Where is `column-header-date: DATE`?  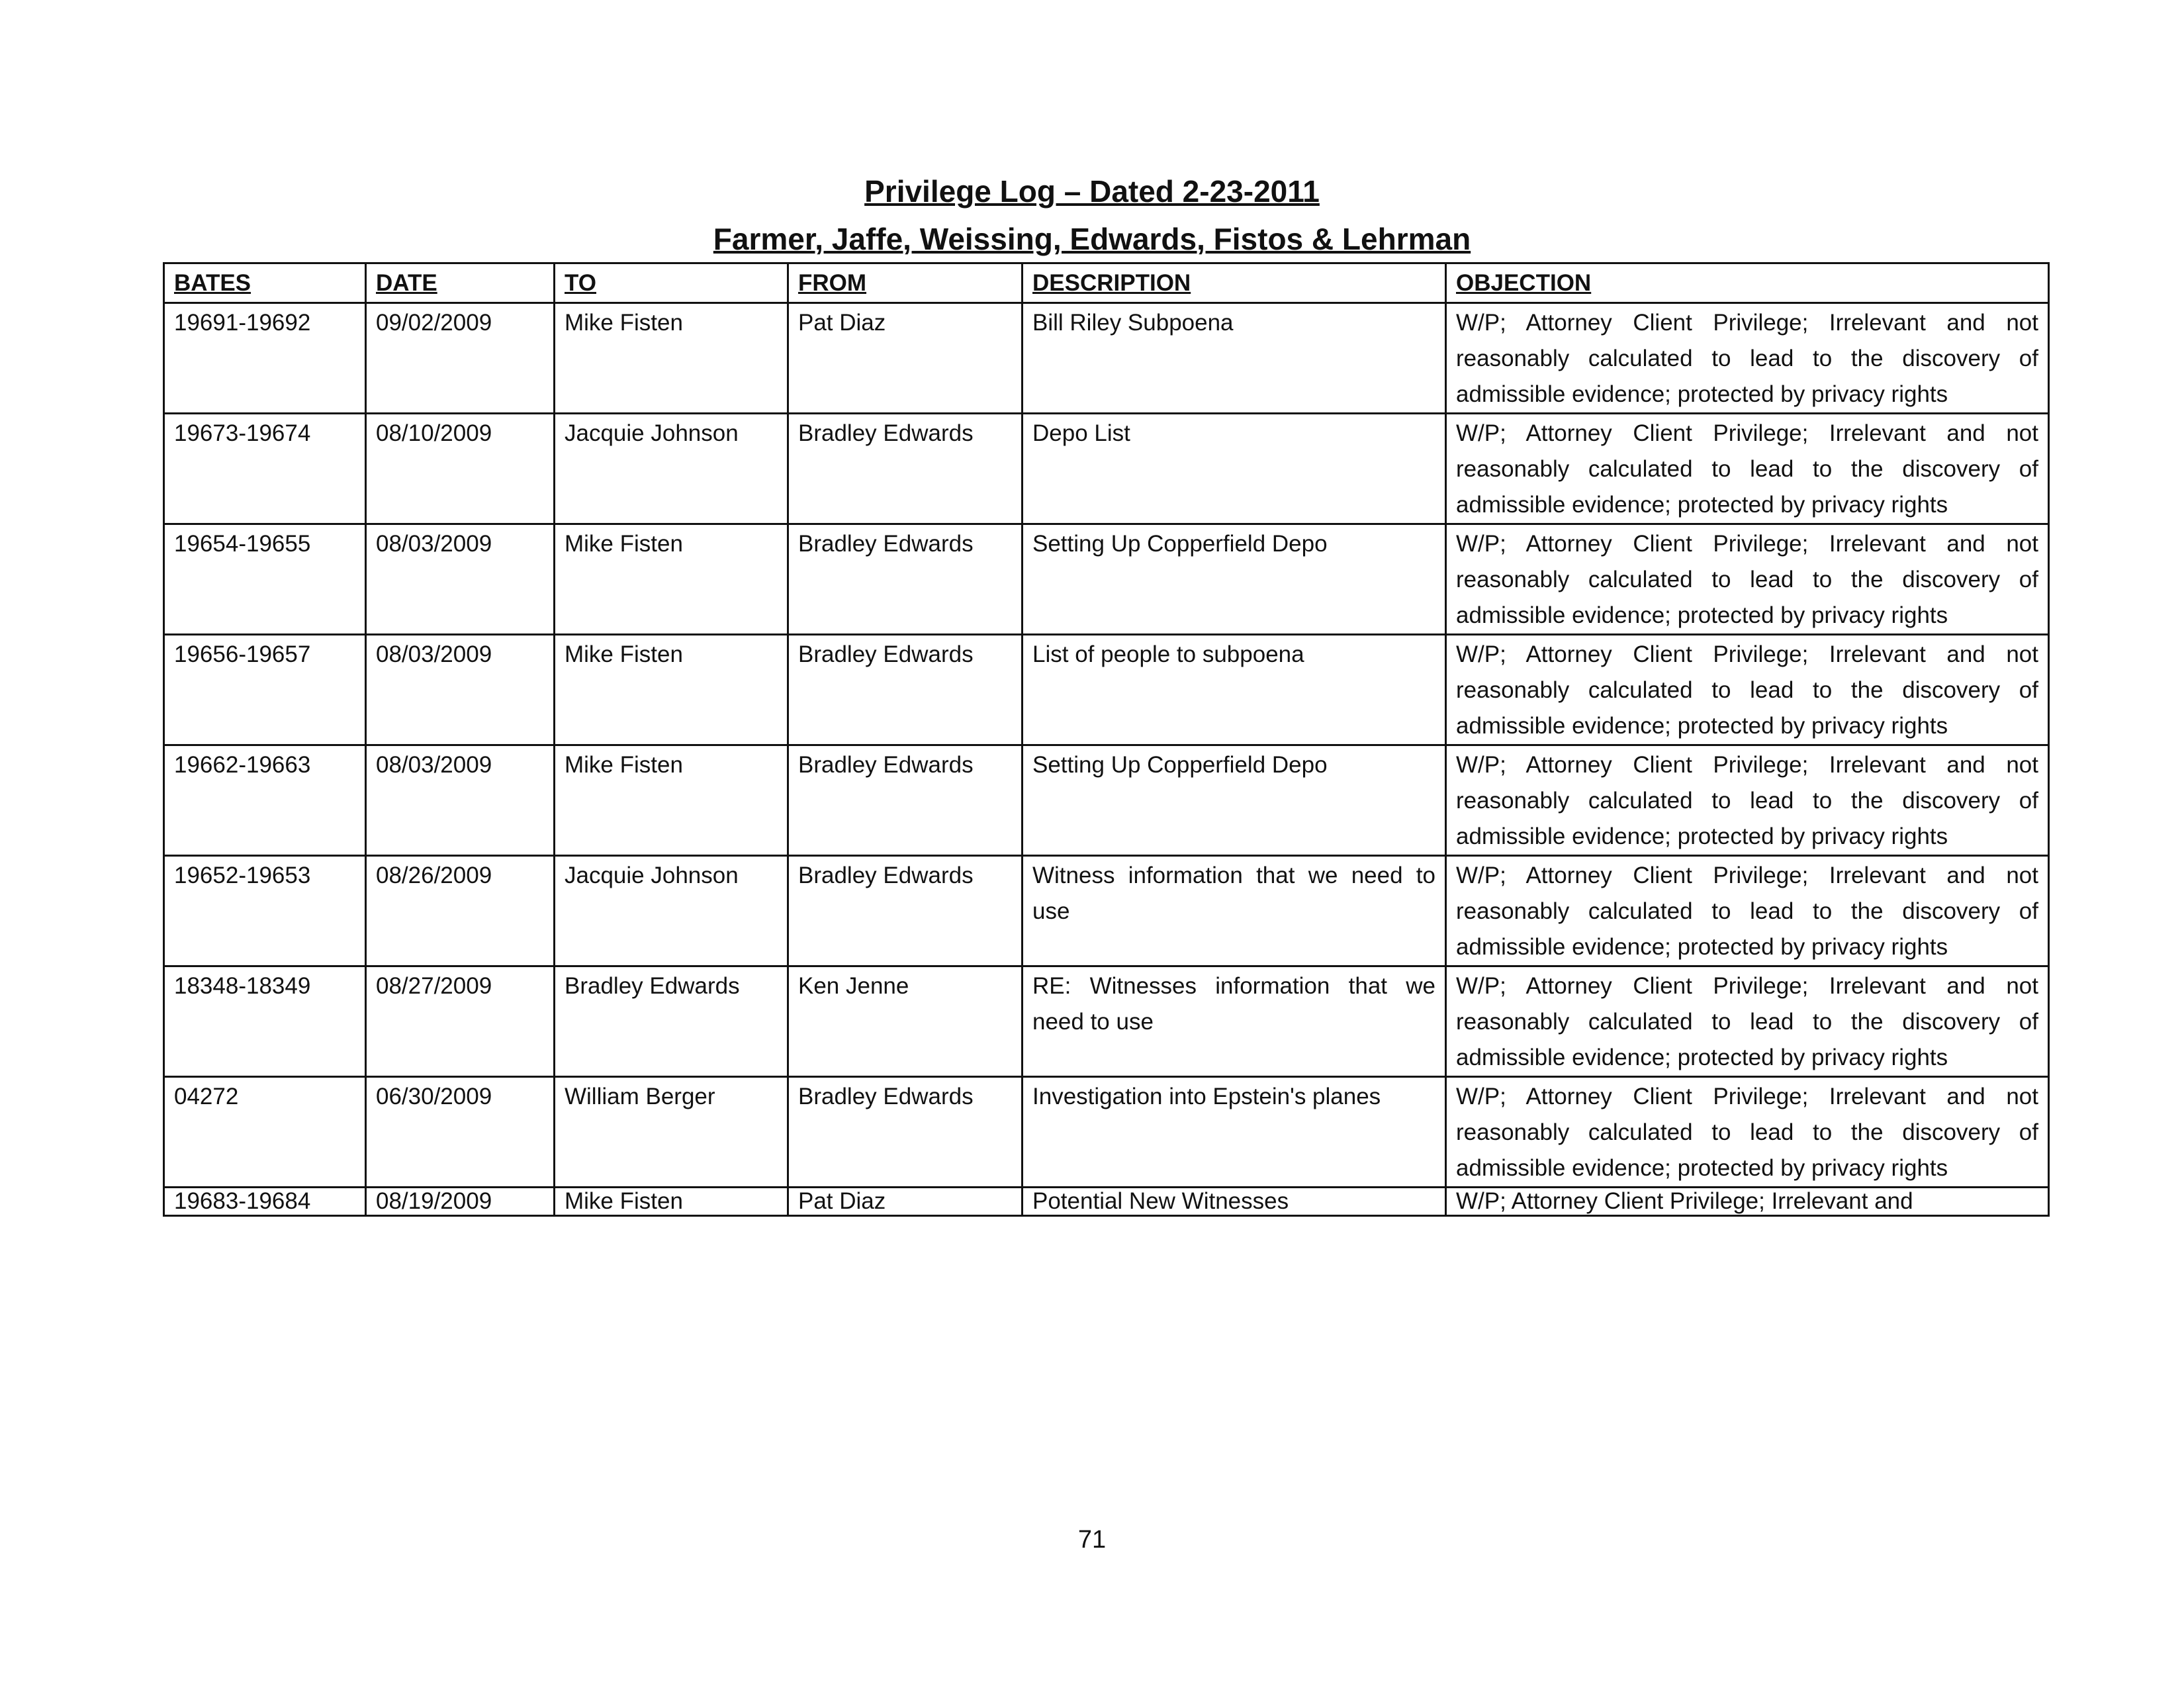
column-header-date: DATE is located at coordinates (460, 283).